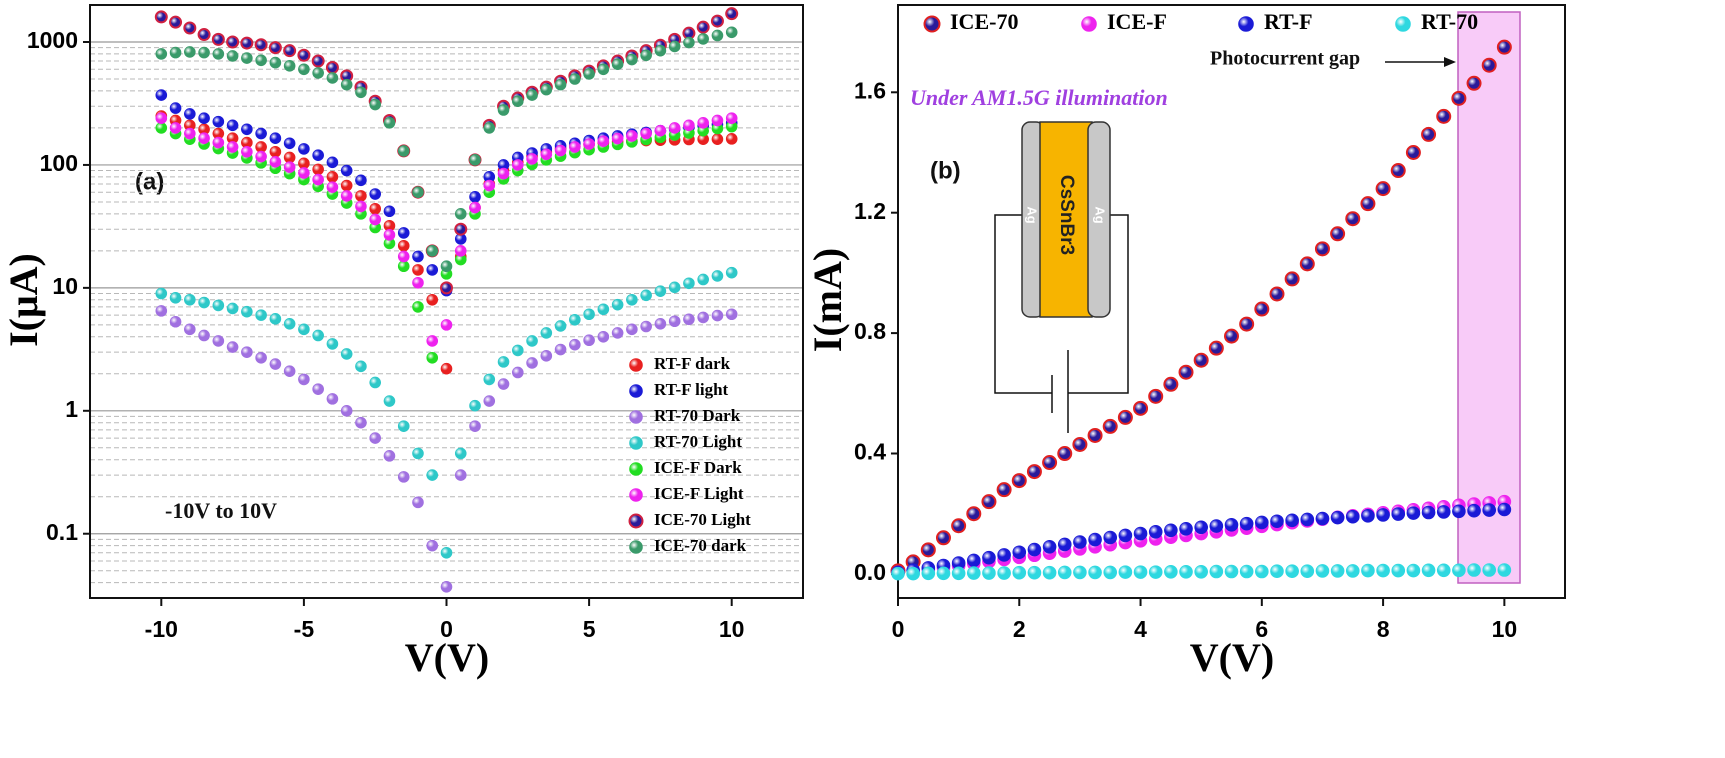 This screenshot has height=758, width=1725. I want to click on annotation: Photocurrent gap, so click(1285, 59).